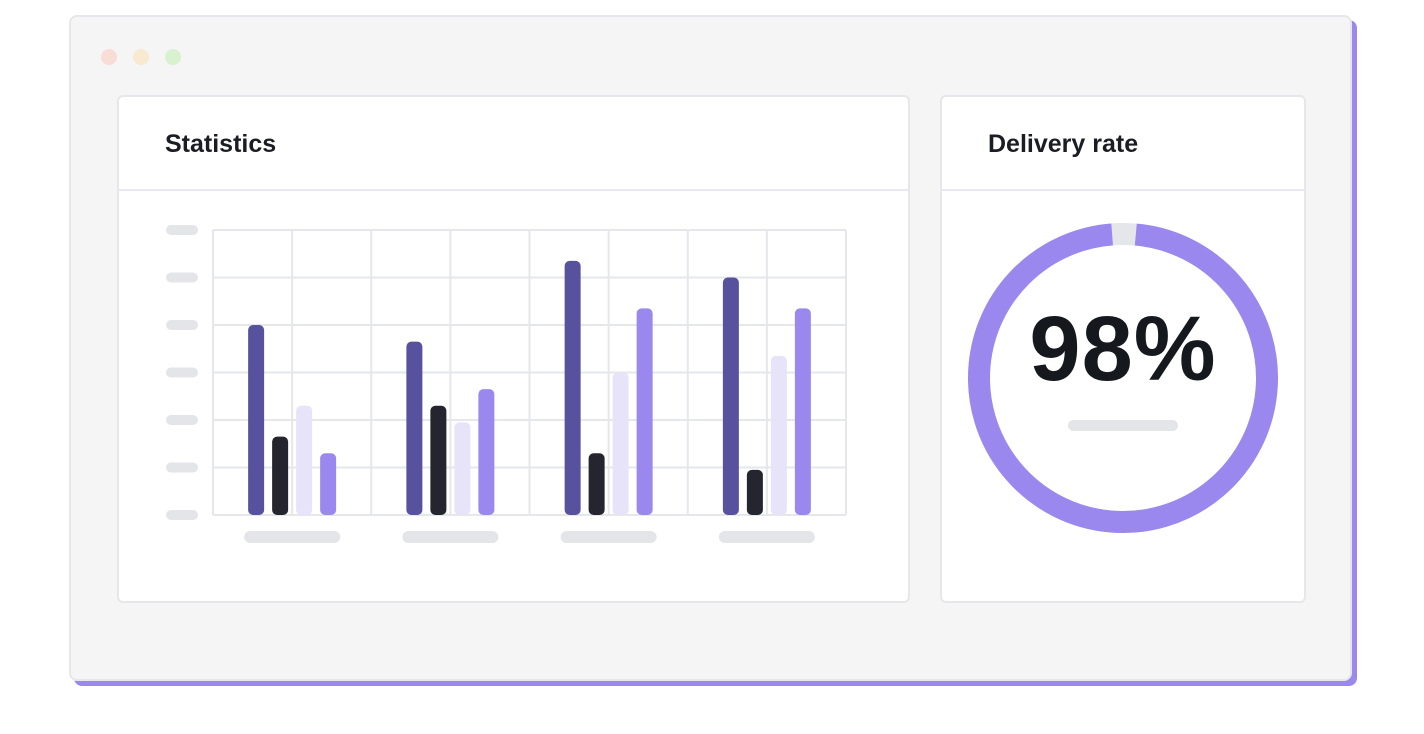 Image resolution: width=1424 pixels, height=734 pixels. Describe the element at coordinates (513, 144) in the screenshot. I see `statistics-card-header: Statistics` at that location.